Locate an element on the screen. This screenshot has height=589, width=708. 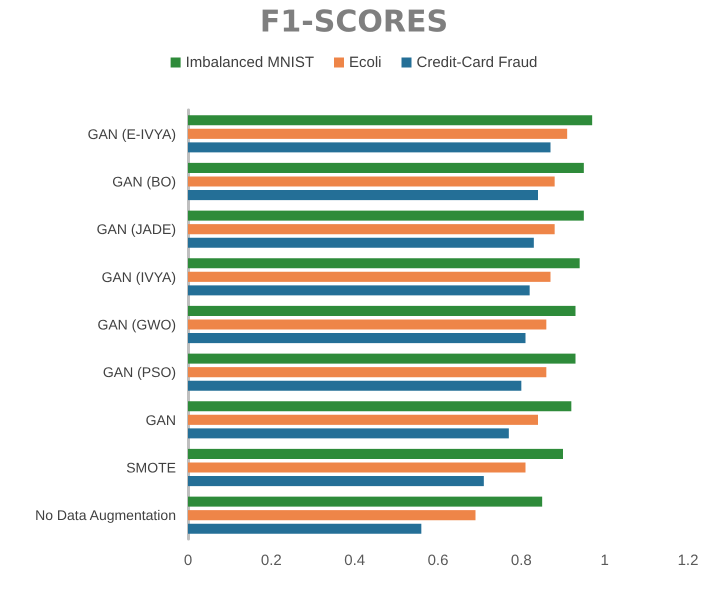
y-tick-label: GAN (PSO) is located at coordinates (139, 372).